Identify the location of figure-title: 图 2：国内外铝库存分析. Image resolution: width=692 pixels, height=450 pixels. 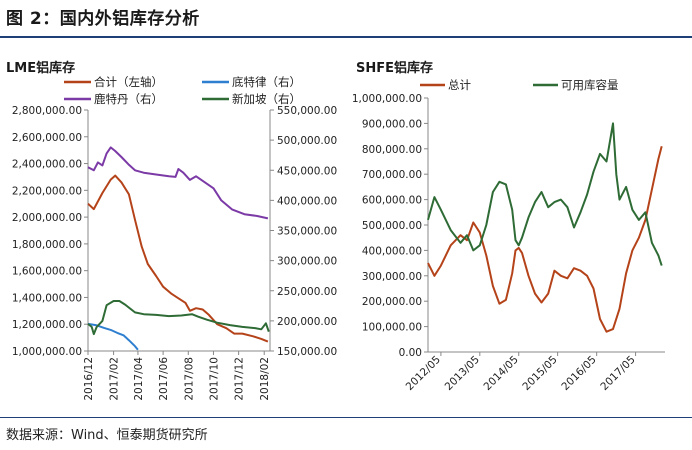
(103, 19).